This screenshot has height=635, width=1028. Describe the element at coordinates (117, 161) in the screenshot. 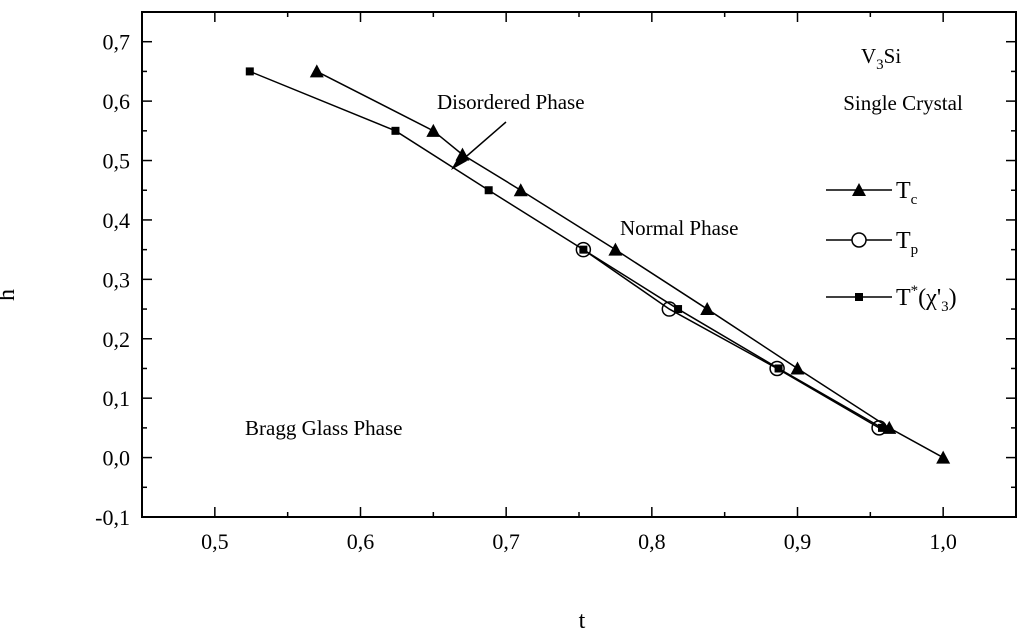

I see `y-tick-label: 0,5` at that location.